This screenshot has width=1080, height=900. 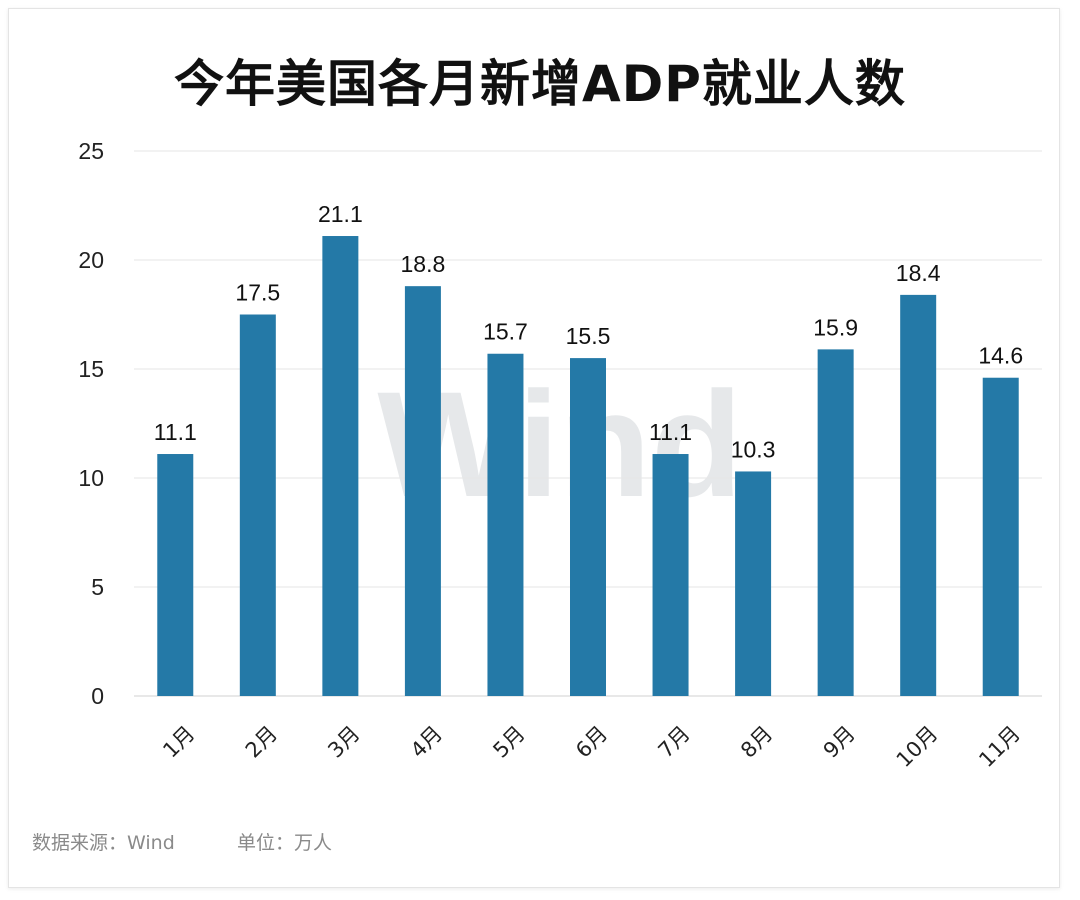 I want to click on x-category-label: 2月, so click(x=261, y=741).